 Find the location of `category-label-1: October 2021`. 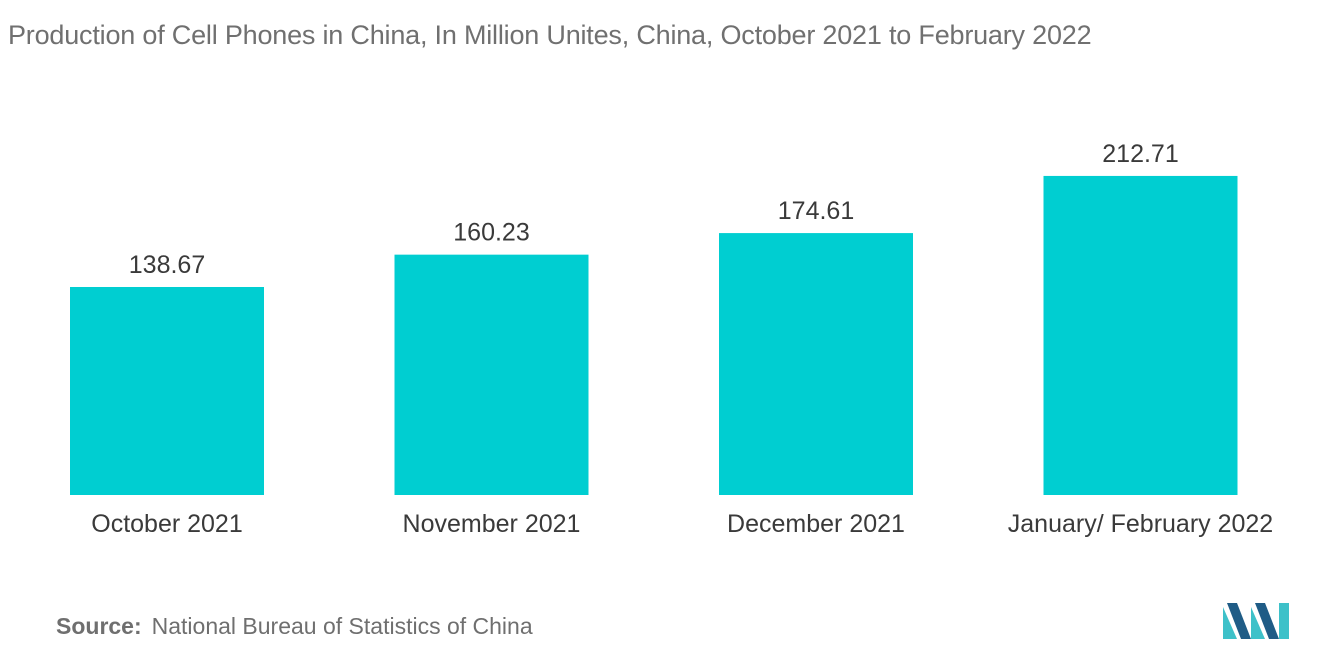

category-label-1: October 2021 is located at coordinates (167, 524).